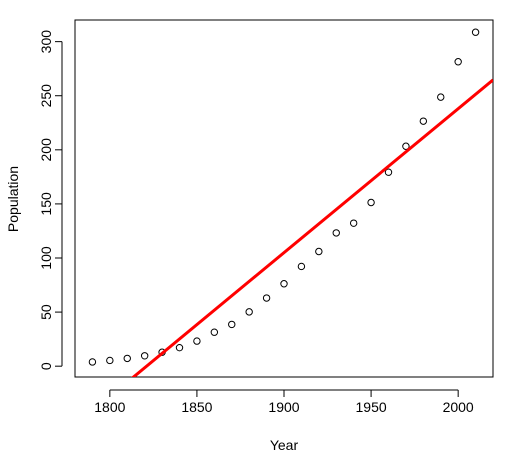  What do you see at coordinates (283, 407) in the screenshot?
I see `x-tick-label: 1900` at bounding box center [283, 407].